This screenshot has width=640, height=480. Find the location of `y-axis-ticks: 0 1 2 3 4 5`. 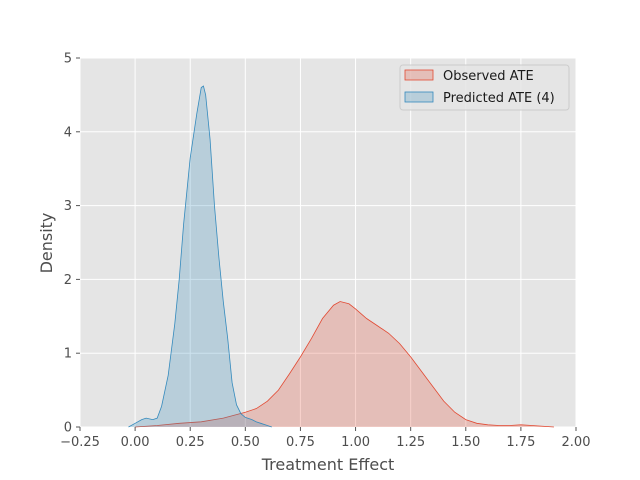

y-axis-ticks: 0 1 2 3 4 5 is located at coordinates (72, 244).